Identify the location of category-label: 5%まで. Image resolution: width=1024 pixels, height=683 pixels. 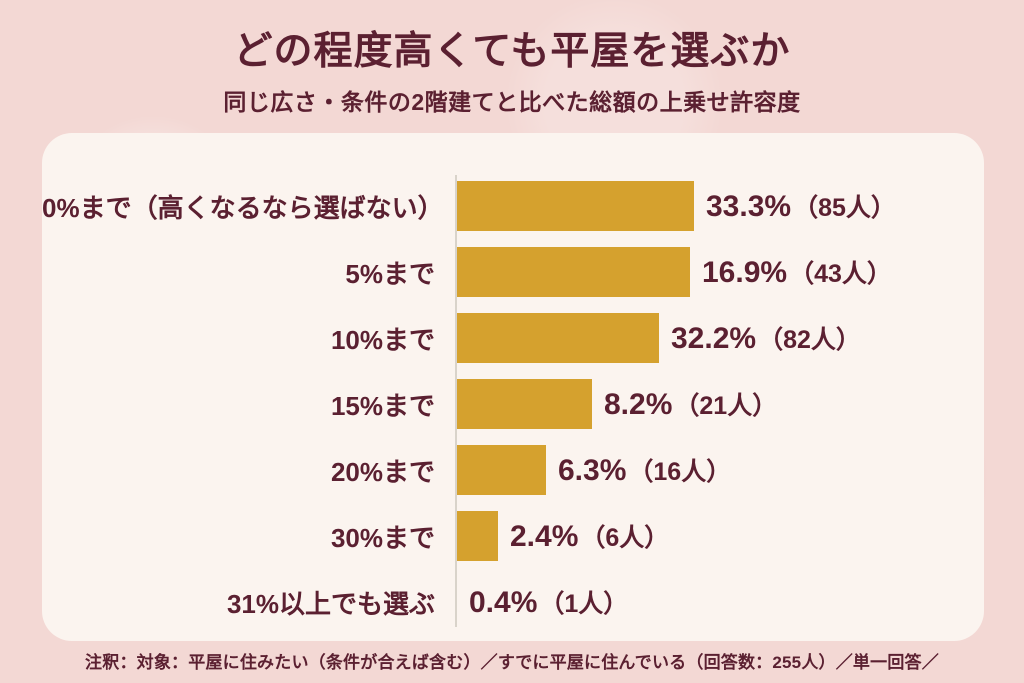
(390, 273).